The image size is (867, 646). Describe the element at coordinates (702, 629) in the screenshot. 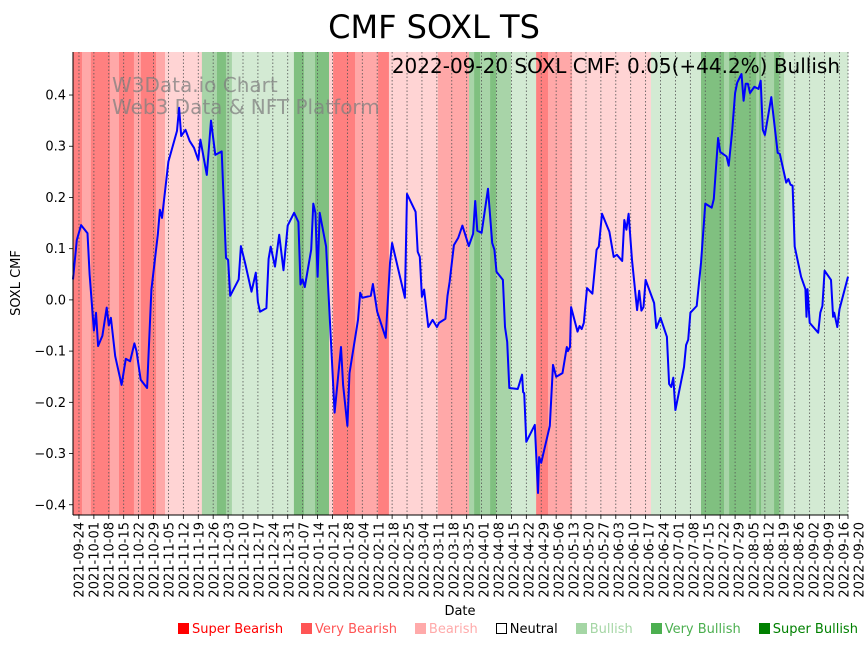

I see `legend-label: Very Bullish` at that location.